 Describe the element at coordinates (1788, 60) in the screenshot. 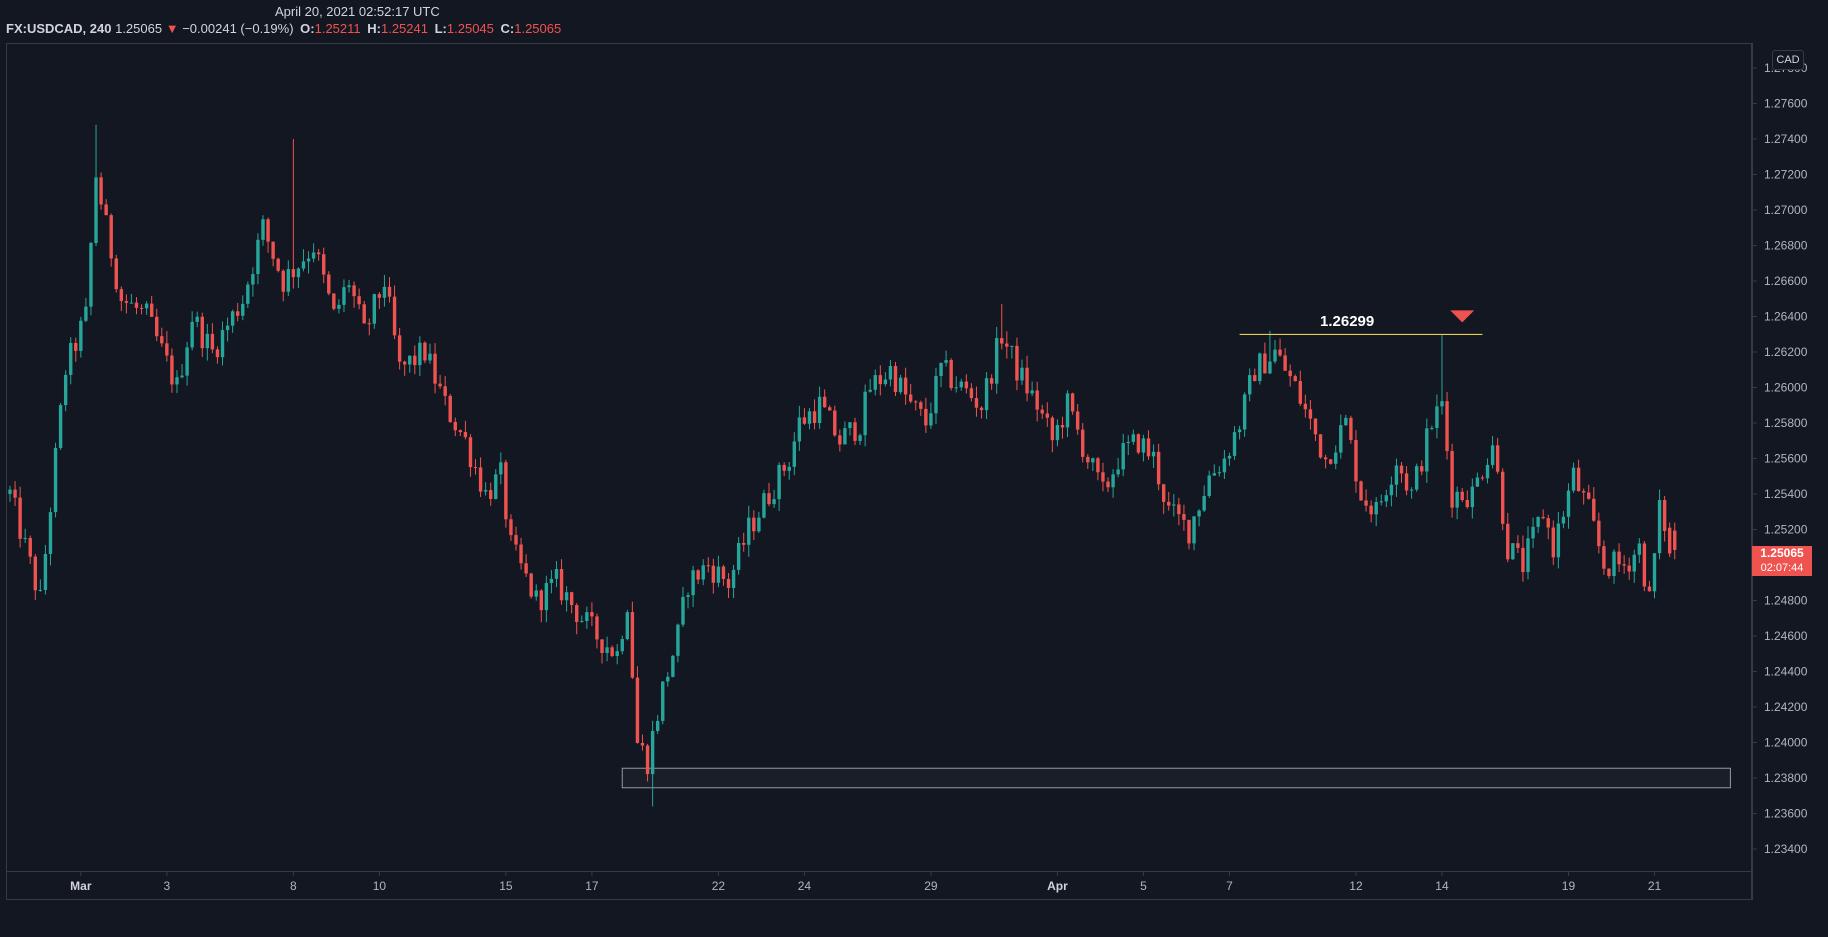

I see `currency-badge: CAD` at that location.